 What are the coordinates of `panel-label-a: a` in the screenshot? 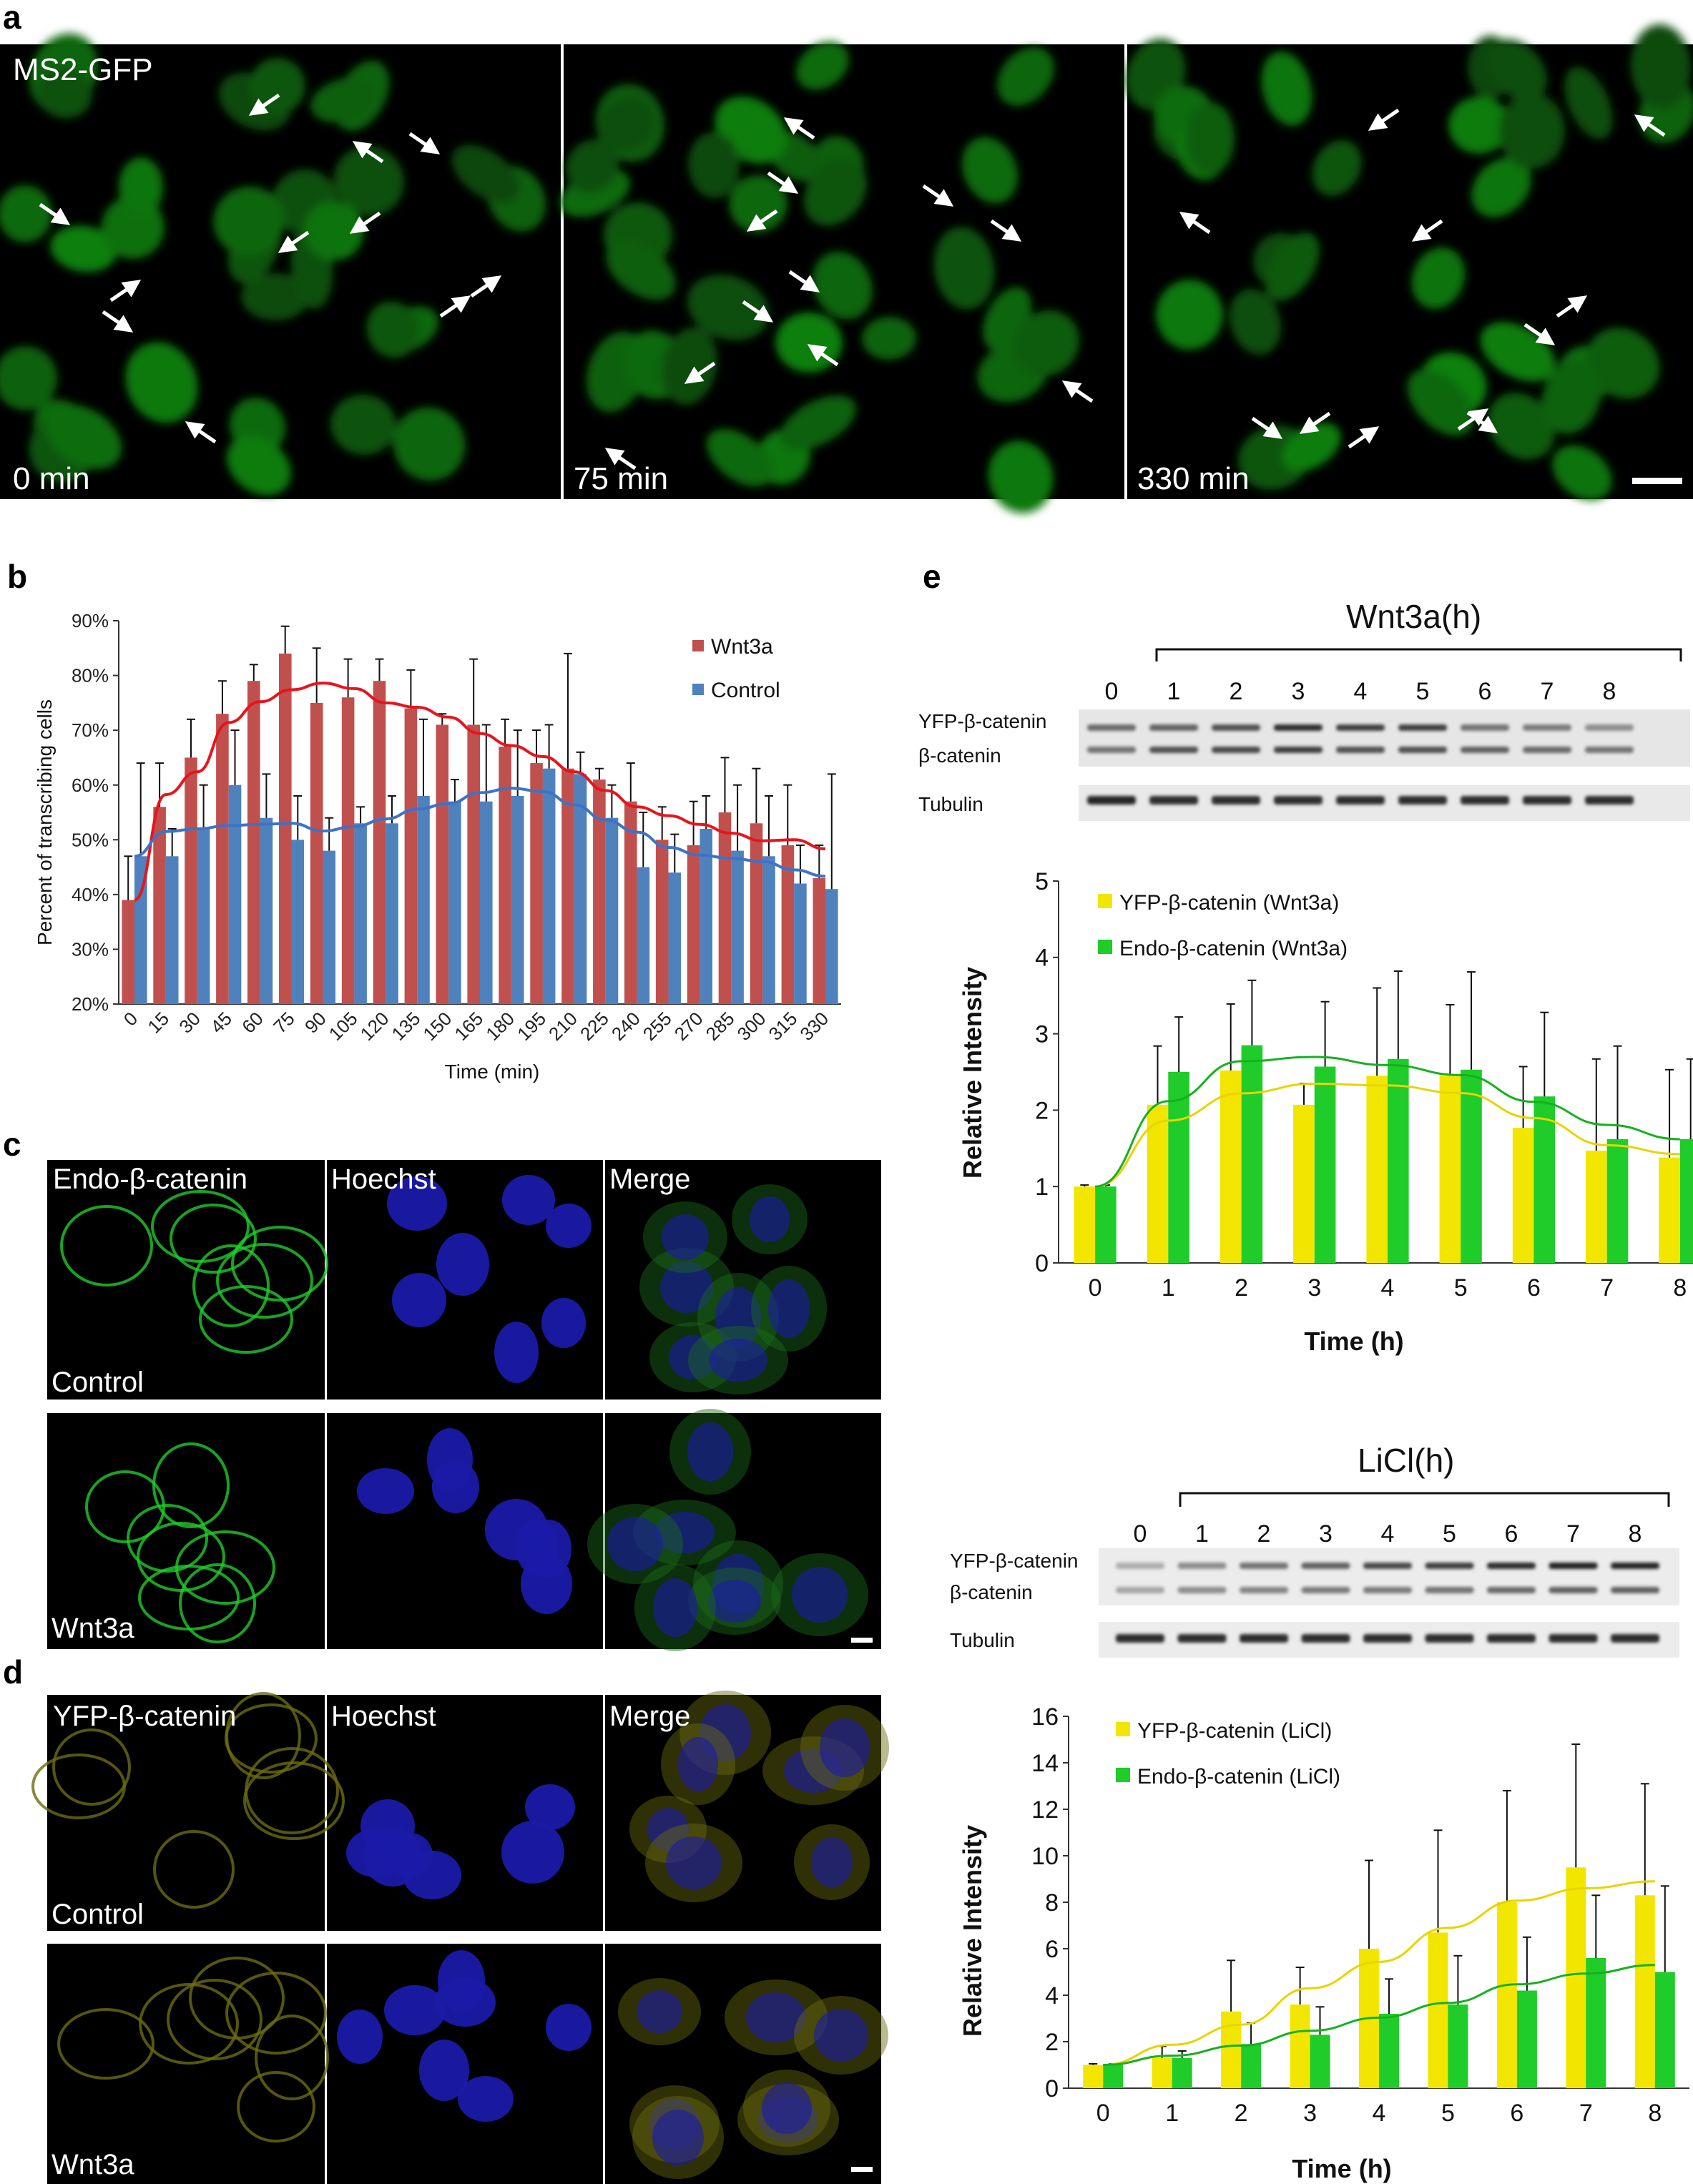 It's located at (12, 18).